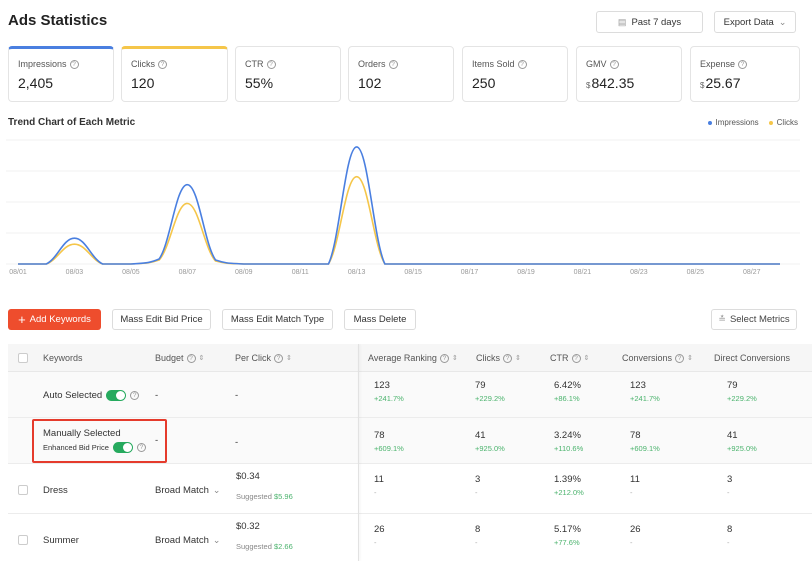 The width and height of the screenshot is (812, 561). What do you see at coordinates (157, 440) in the screenshot?
I see `budget-value: -` at bounding box center [157, 440].